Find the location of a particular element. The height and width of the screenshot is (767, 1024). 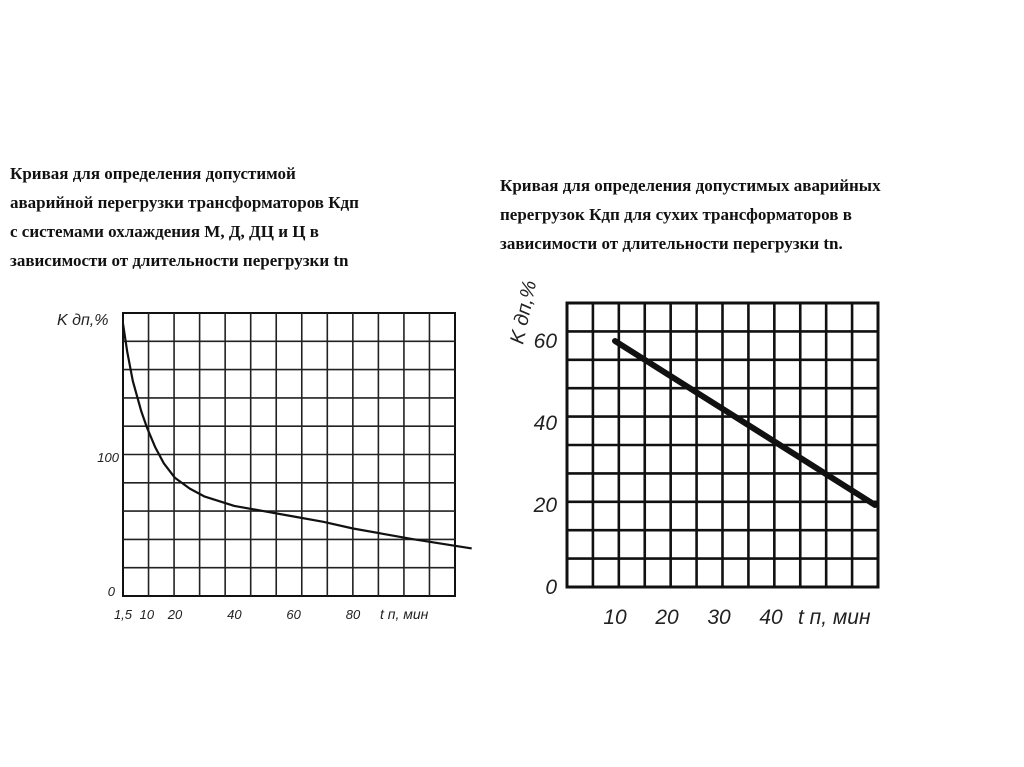

x-tick-label: 30 is located at coordinates (719, 617).